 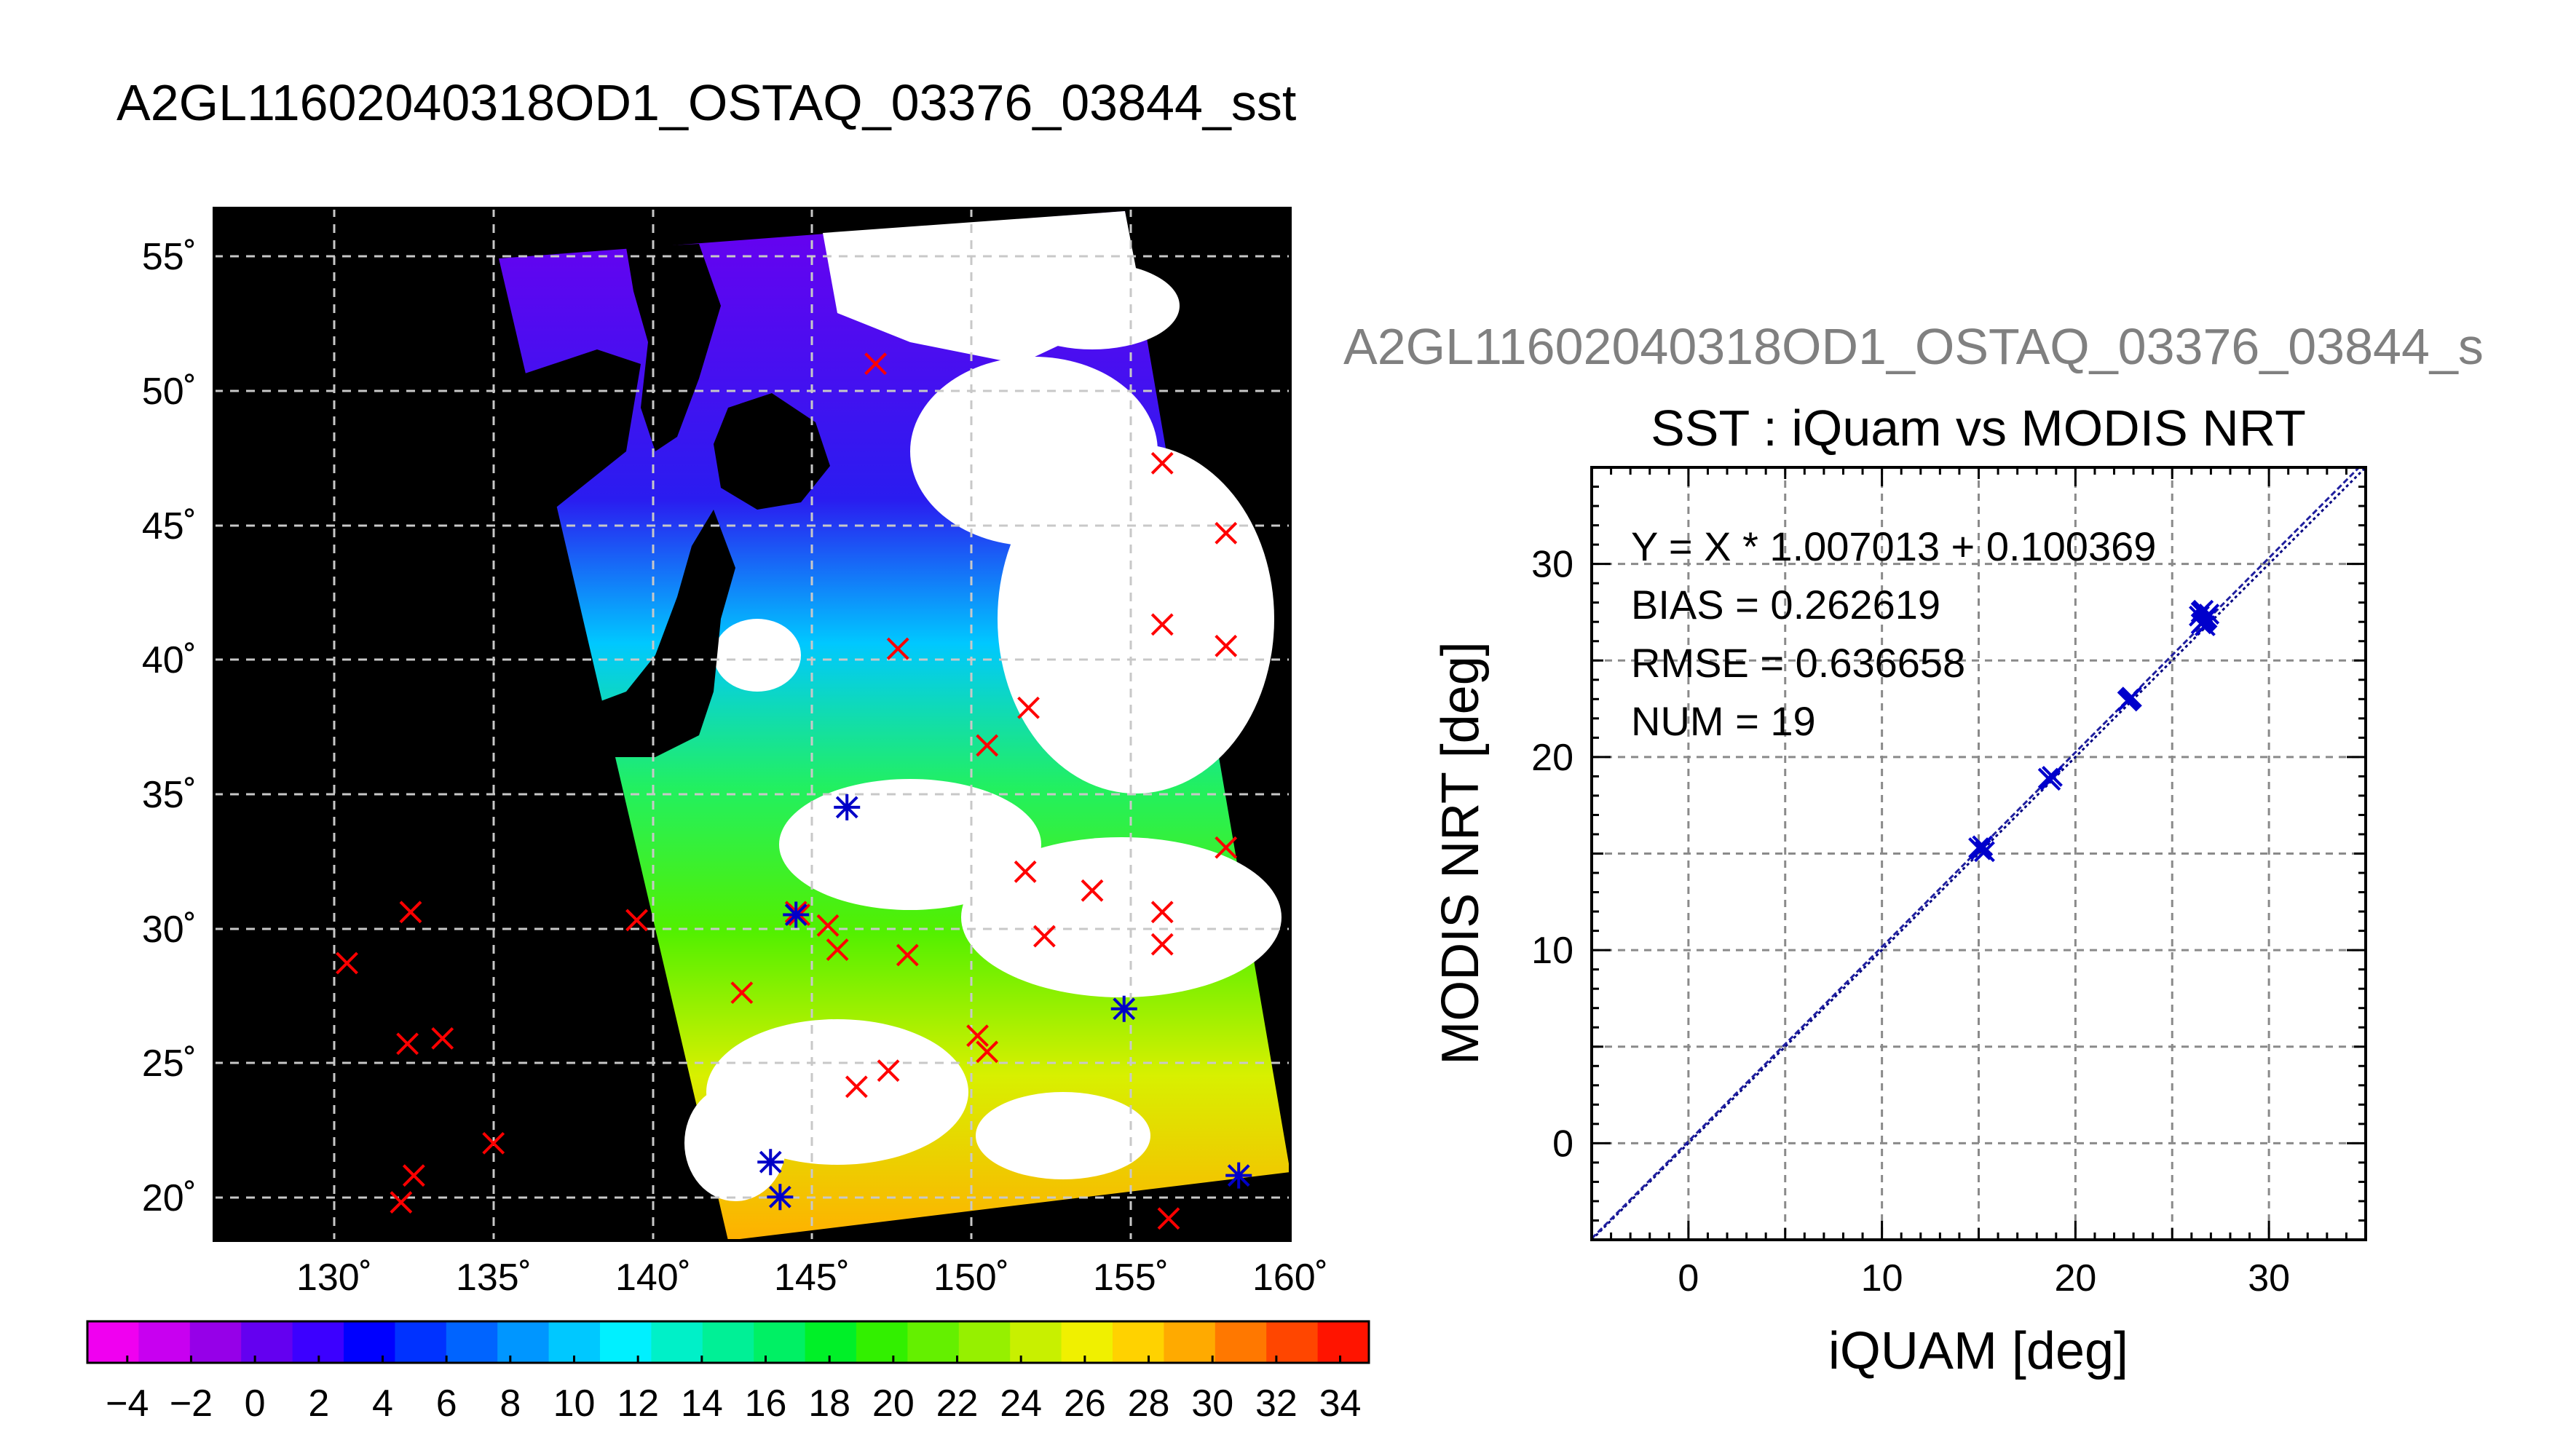 What do you see at coordinates (169, 526) in the screenshot?
I see `lat-tick-label: 45˚` at bounding box center [169, 526].